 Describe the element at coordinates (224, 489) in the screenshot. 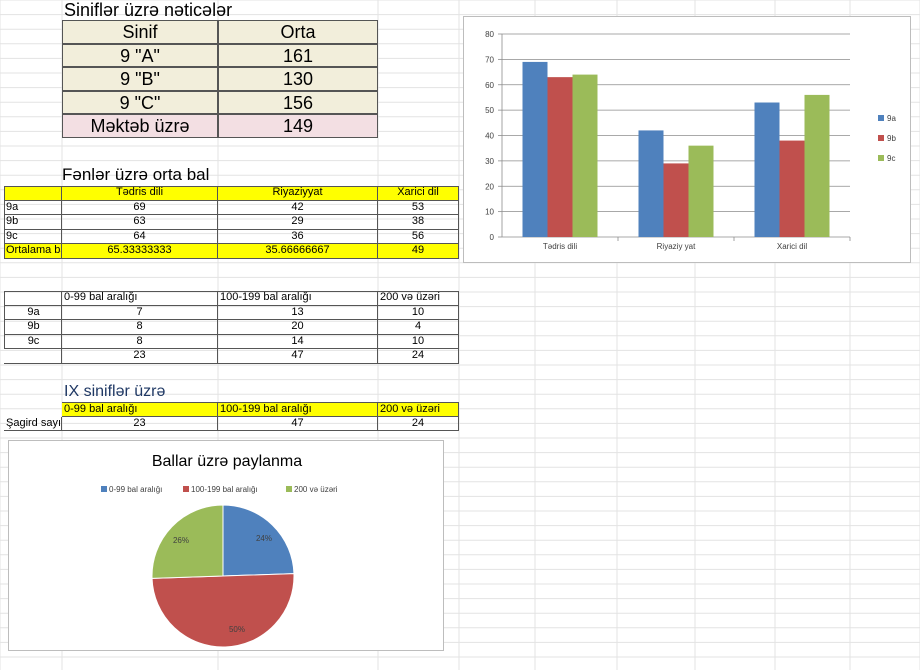

I see `pie-legend-label: 100-199 bal aralığı` at that location.